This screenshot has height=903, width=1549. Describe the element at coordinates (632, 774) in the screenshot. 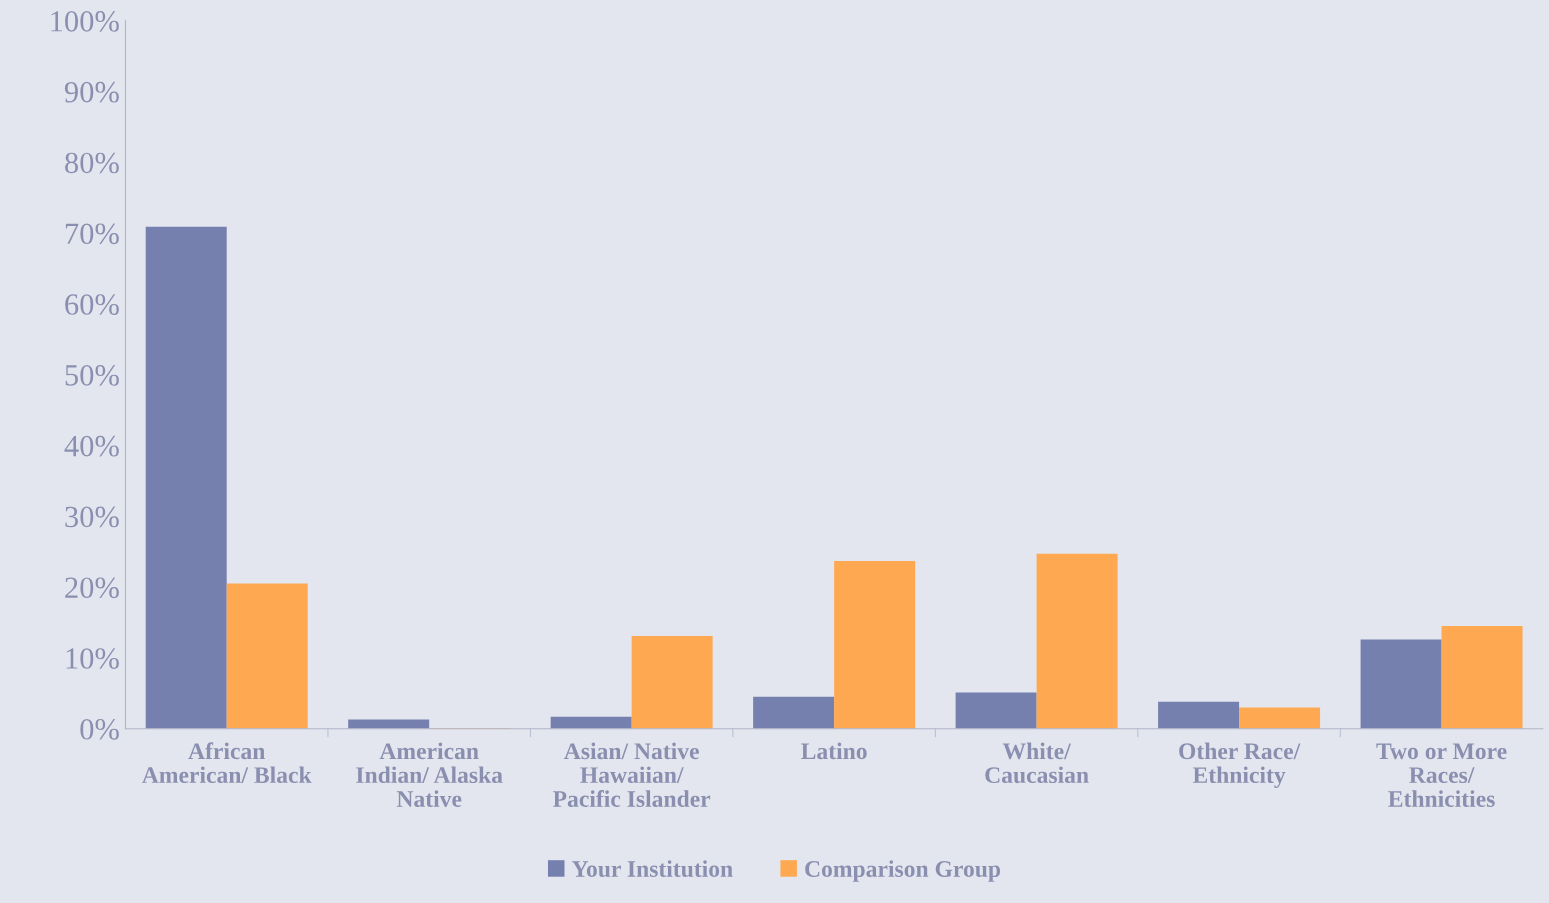

I see `x-tick-label: Asian/ Native Hawaiian/ Pacific Islander` at that location.